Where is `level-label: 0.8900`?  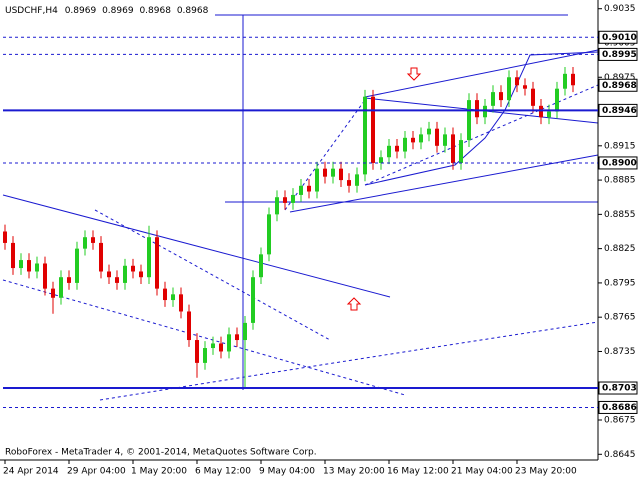
level-label: 0.8900 is located at coordinates (619, 163).